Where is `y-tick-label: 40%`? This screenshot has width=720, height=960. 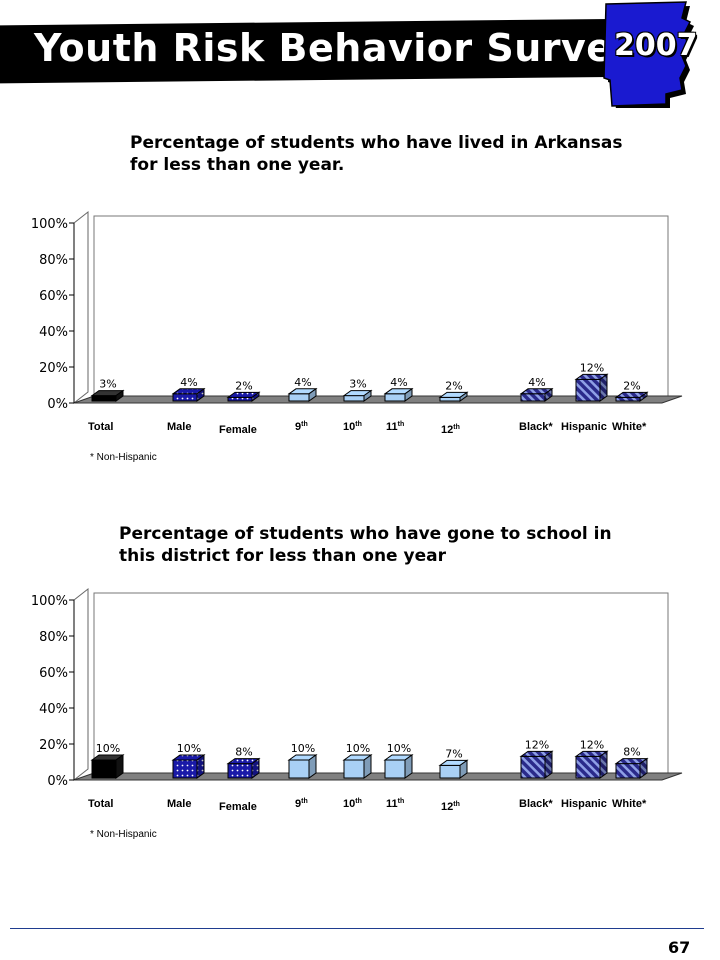
y-tick-label: 40% is located at coordinates (53, 709).